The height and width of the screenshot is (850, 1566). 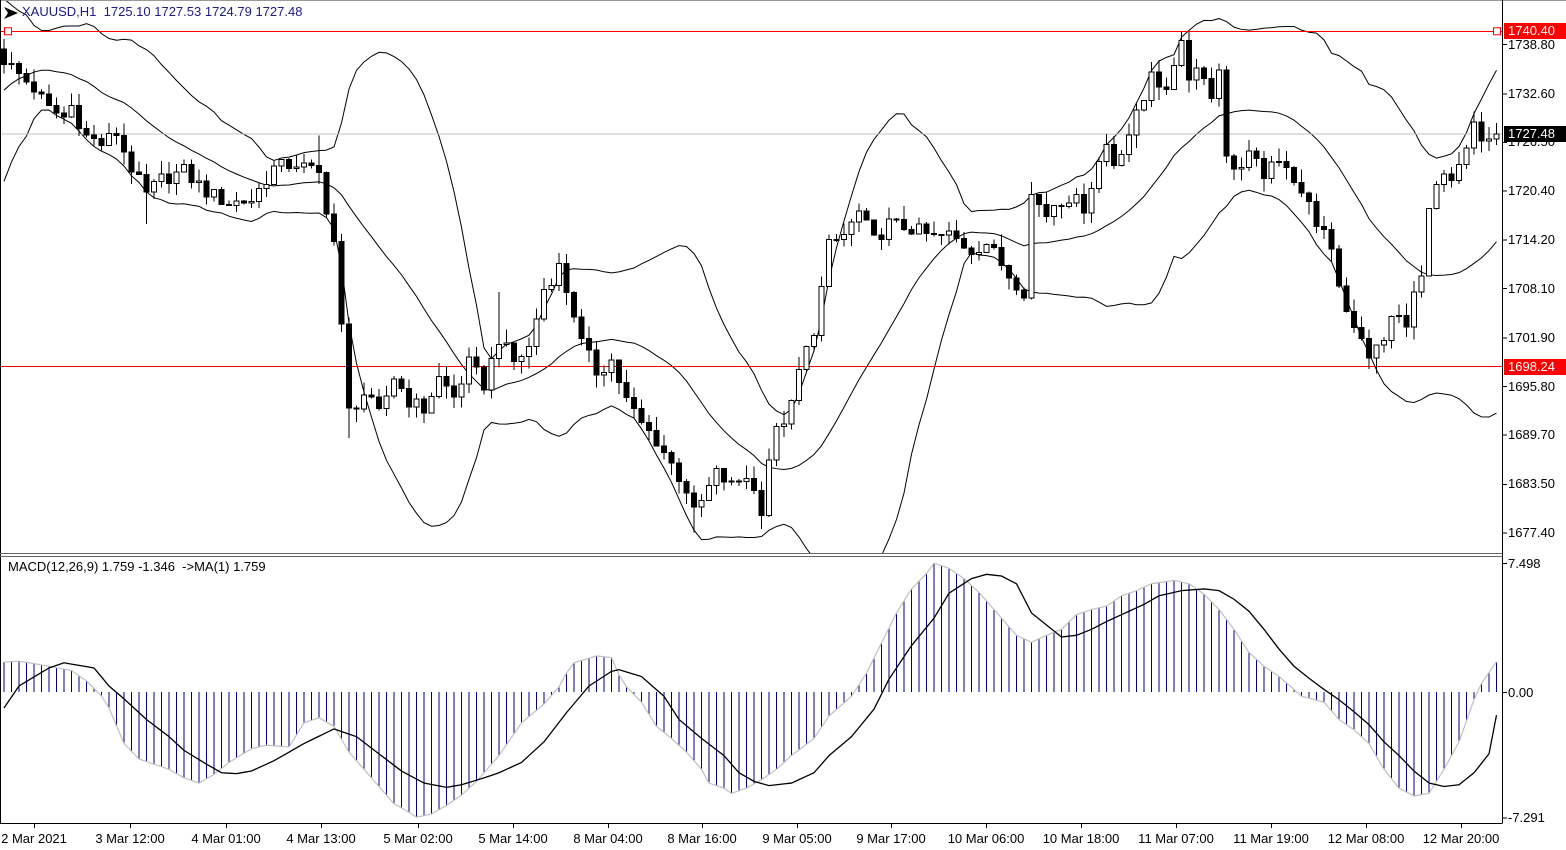 What do you see at coordinates (1531, 338) in the screenshot?
I see `price-axis-label: 1701.90` at bounding box center [1531, 338].